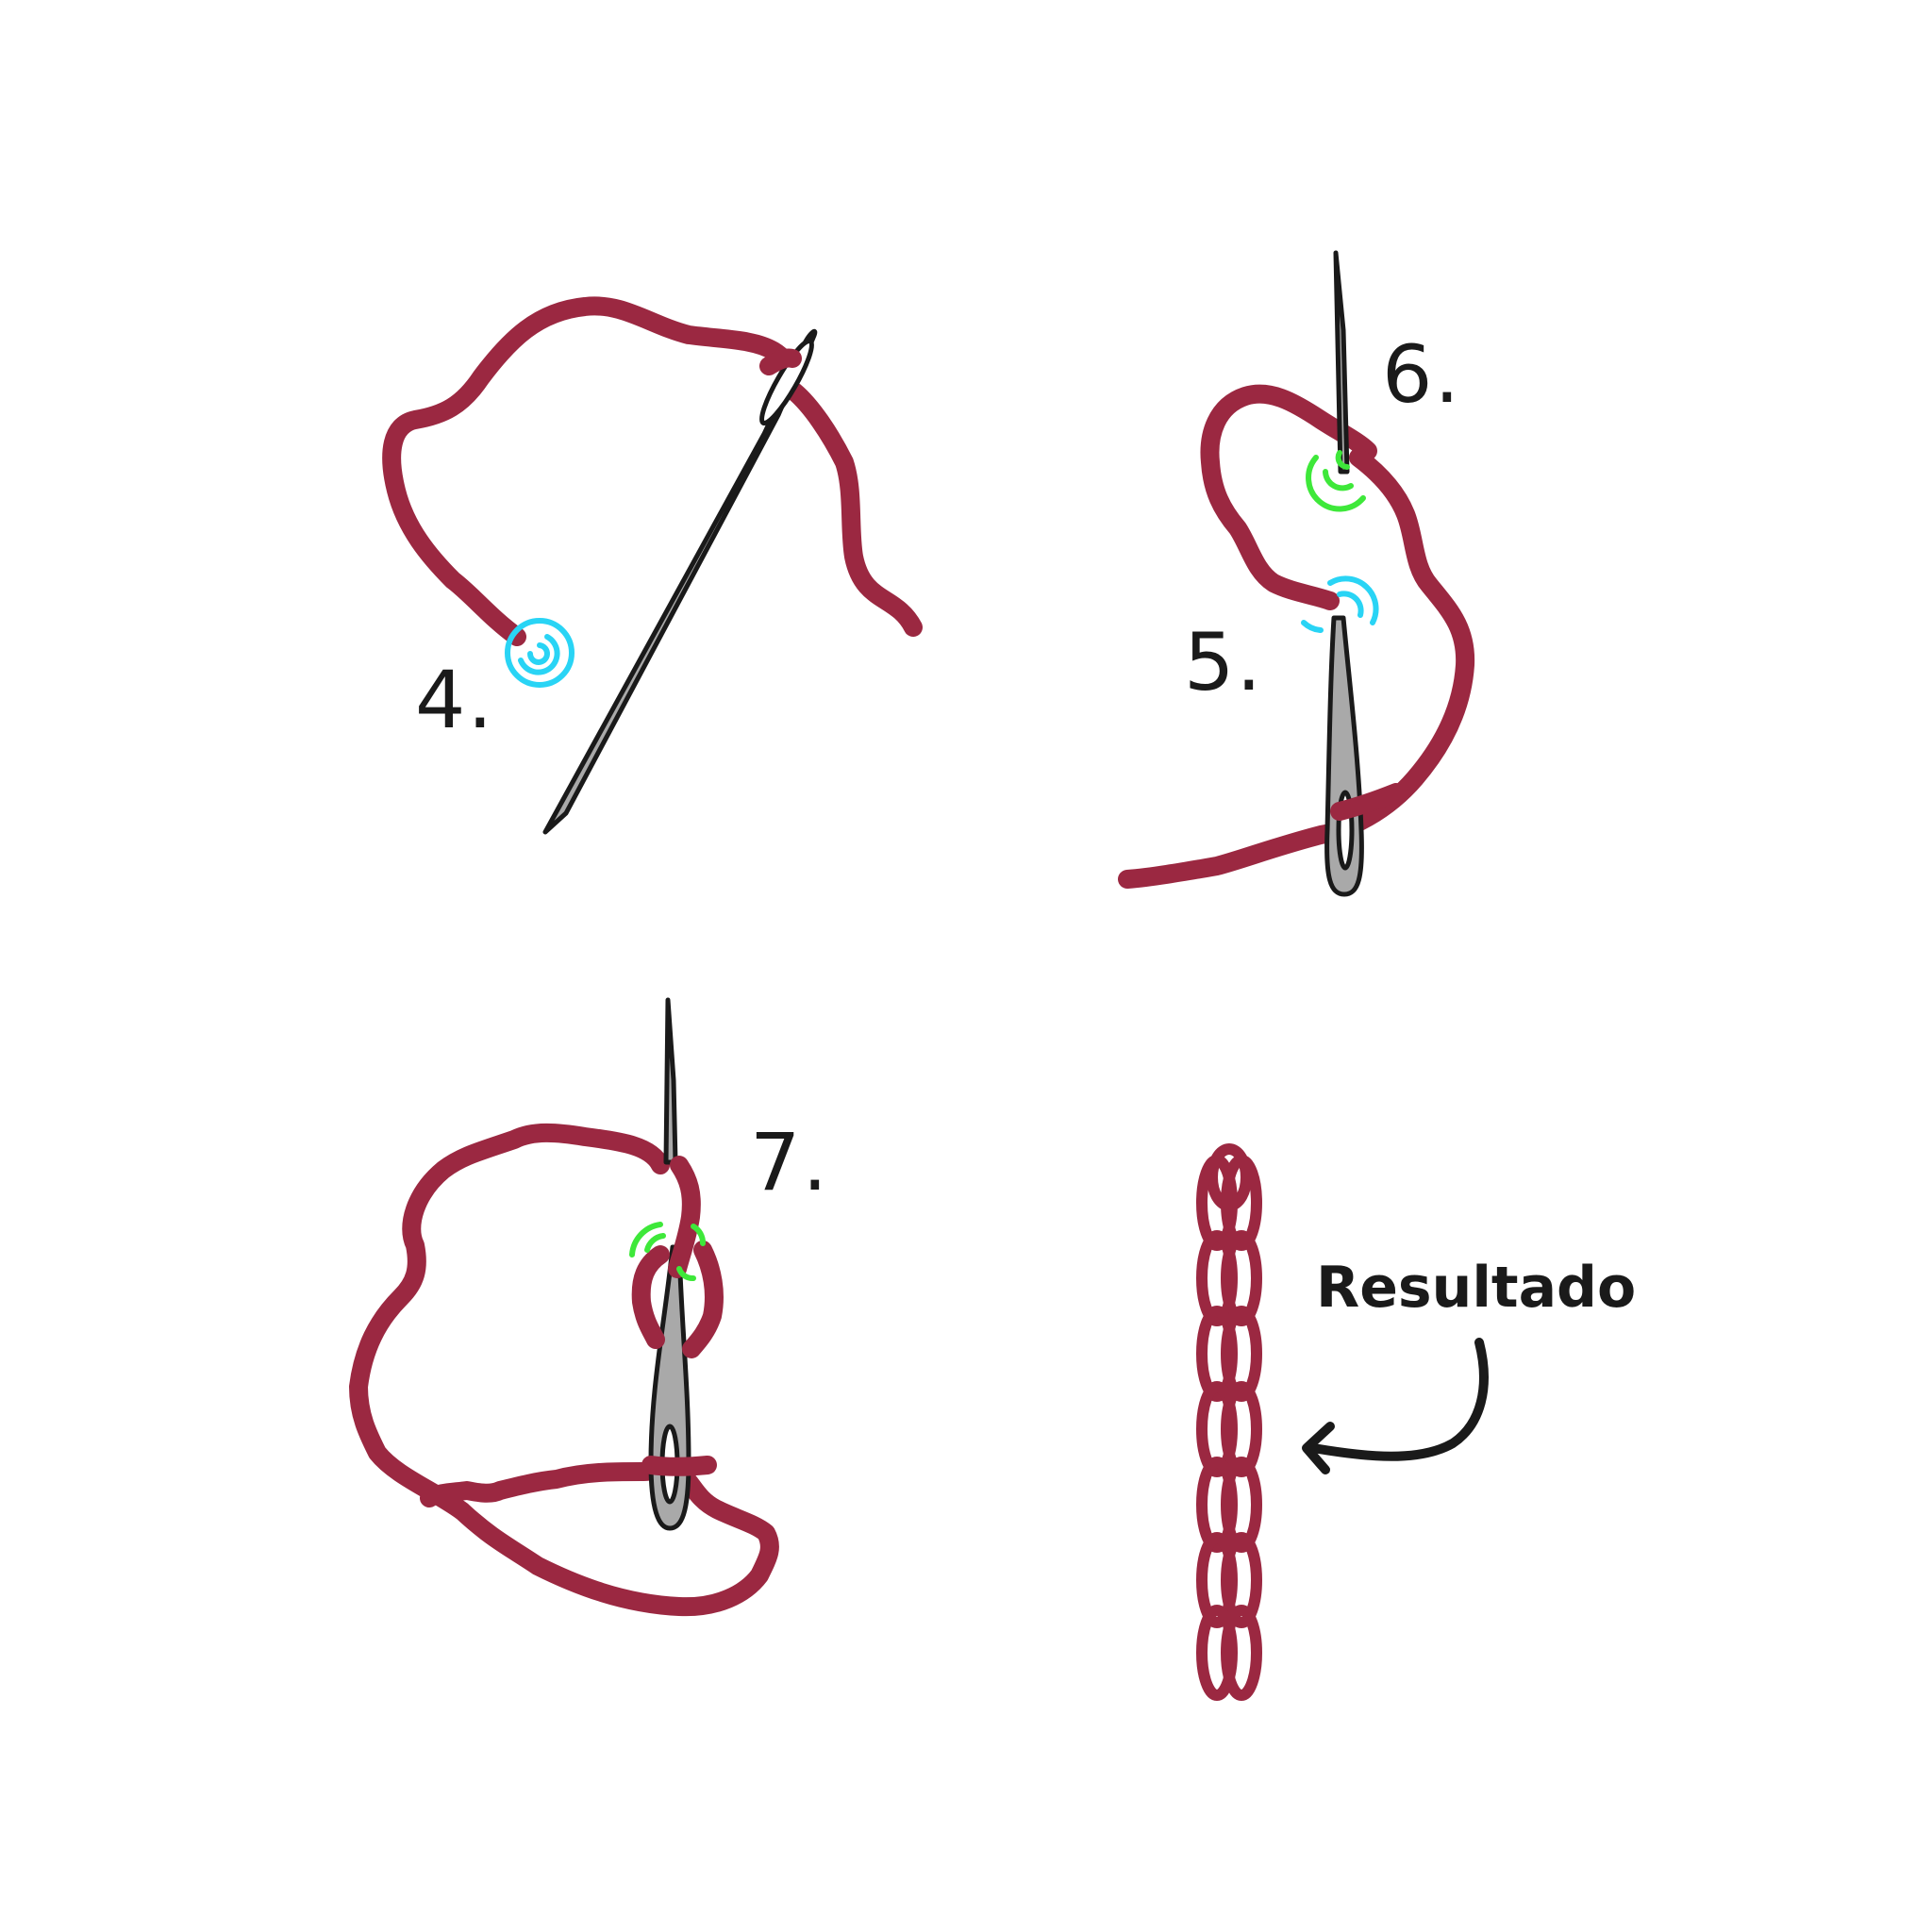 The height and width of the screenshot is (1932, 1932). Describe the element at coordinates (1229, 1422) in the screenshot. I see `chain-stitch-icon` at that location.